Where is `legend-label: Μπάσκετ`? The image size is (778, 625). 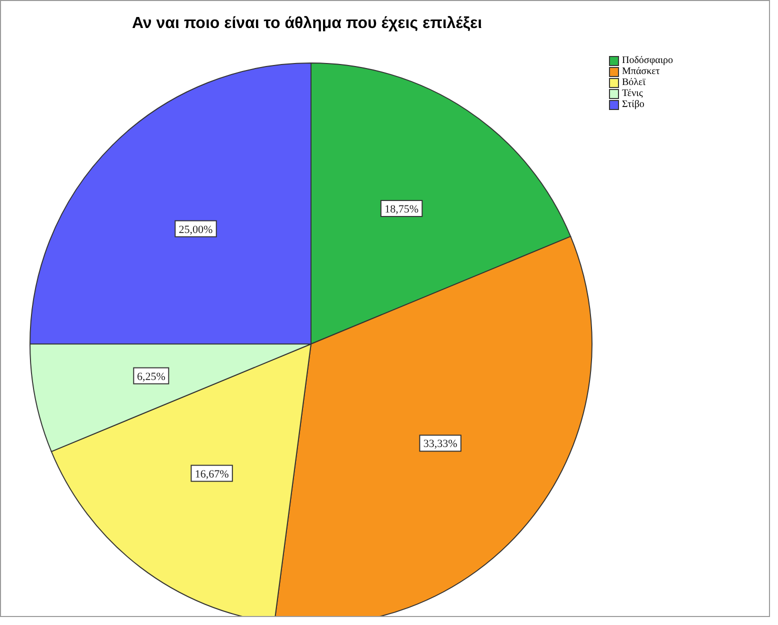
legend-label: Μπάσκετ is located at coordinates (641, 71).